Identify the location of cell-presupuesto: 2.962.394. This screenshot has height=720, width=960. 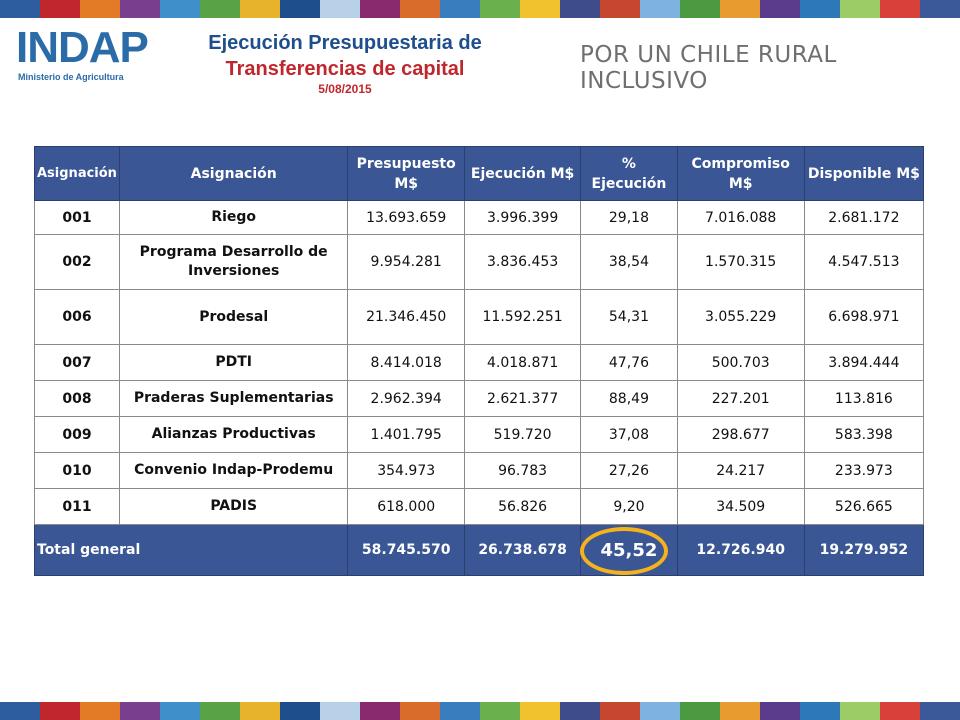
(406, 398).